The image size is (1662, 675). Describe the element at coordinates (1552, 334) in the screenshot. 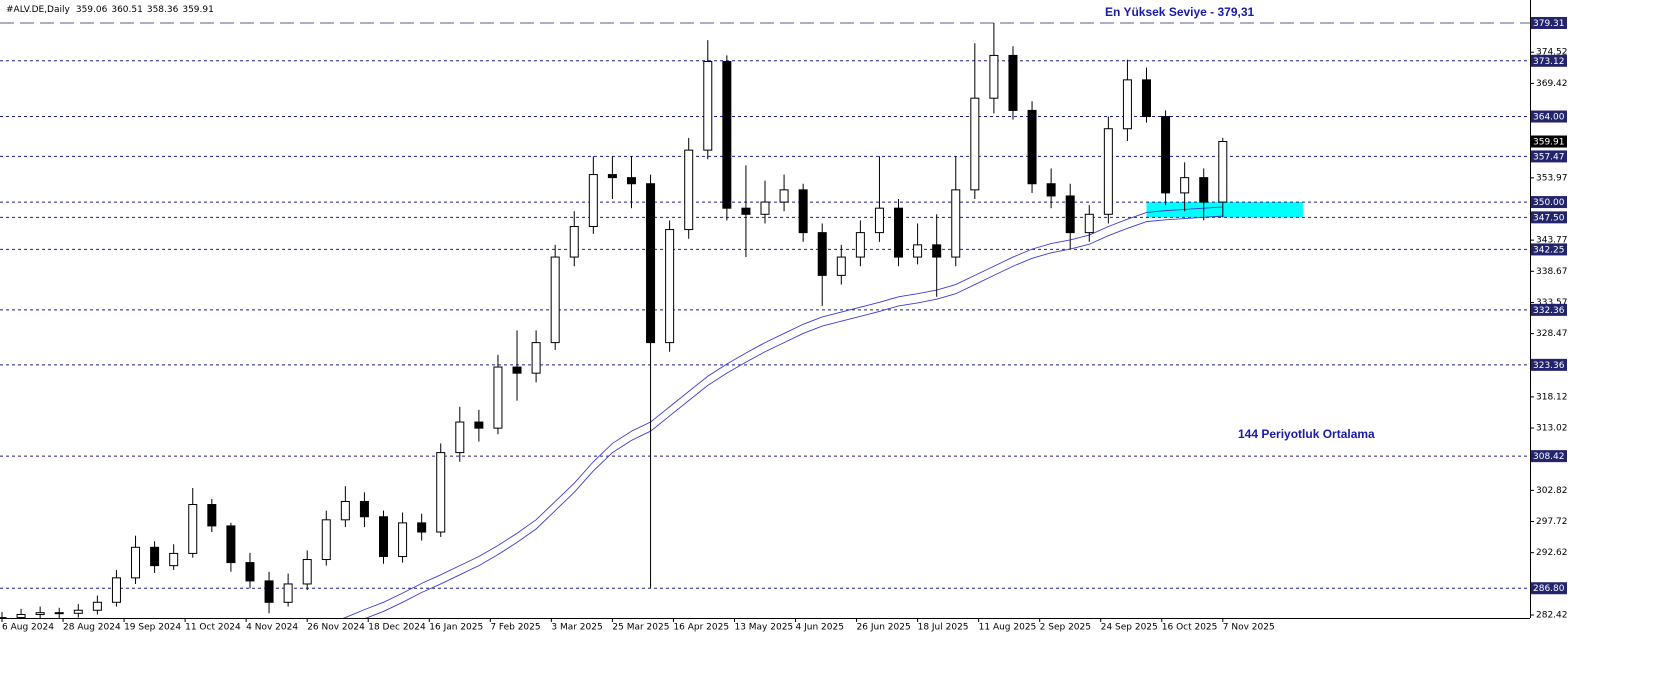

I see `y-tick-label: 328.47` at that location.